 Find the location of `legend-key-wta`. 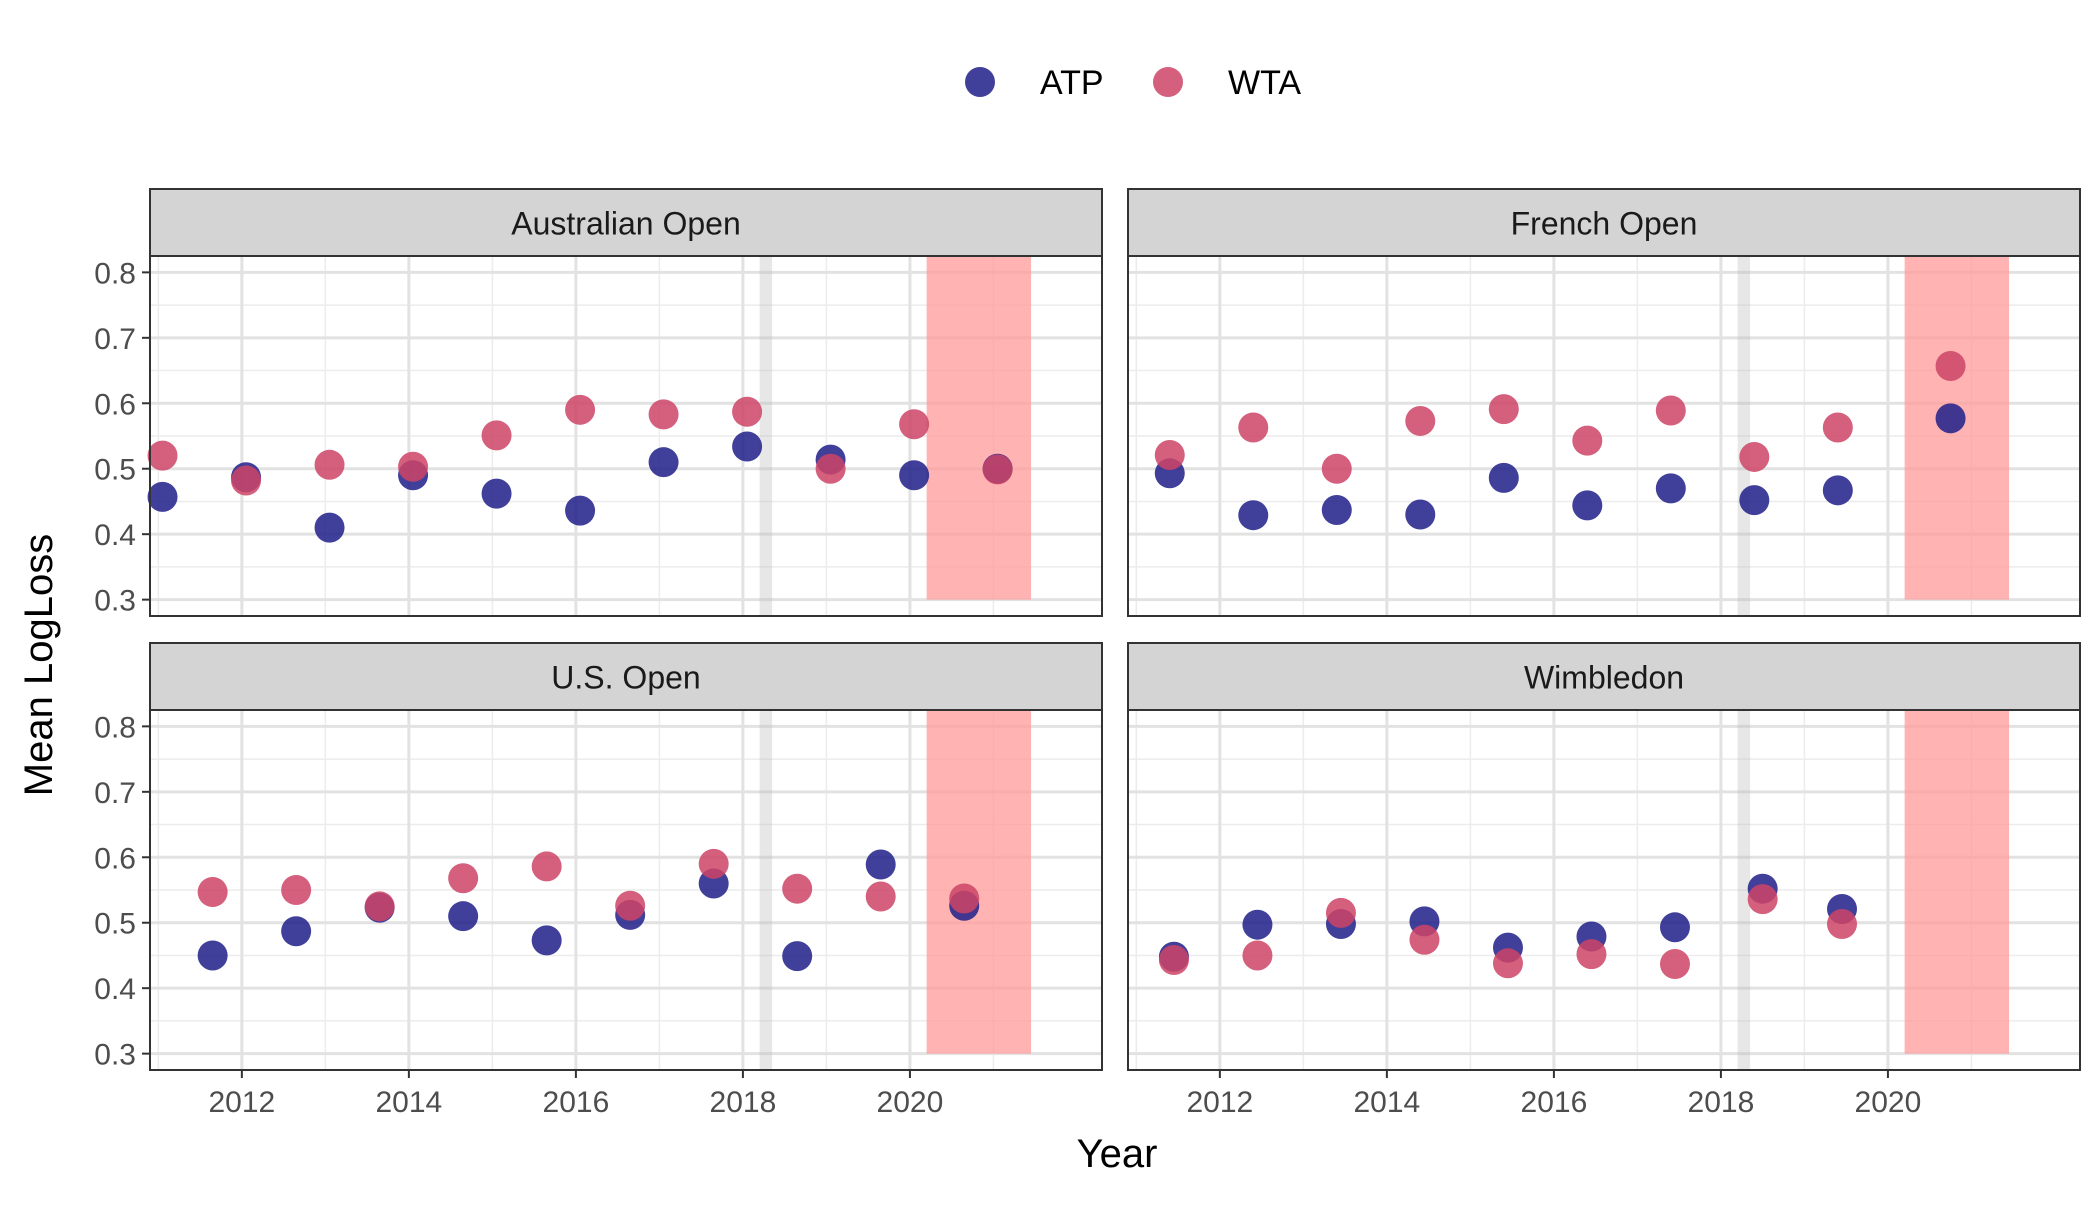

legend-key-wta is located at coordinates (1168, 82).